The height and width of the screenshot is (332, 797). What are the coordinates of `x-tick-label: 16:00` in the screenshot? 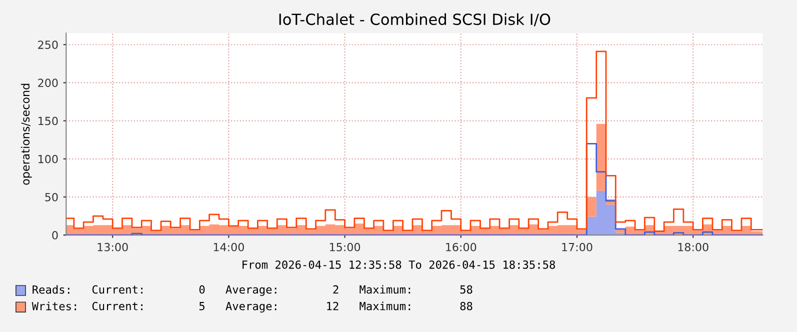 It's located at (461, 247).